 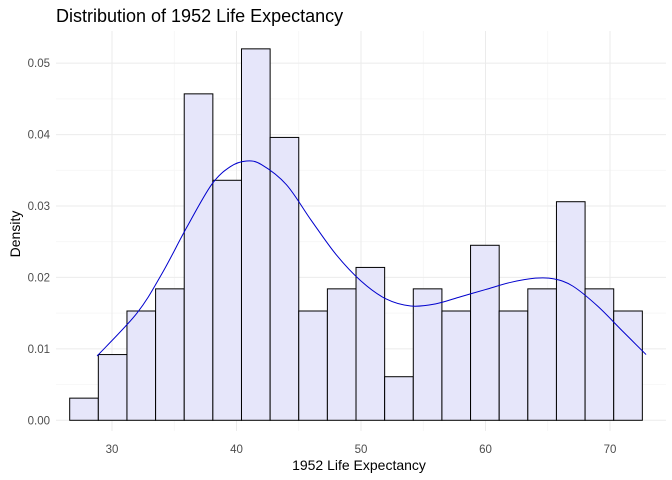 What do you see at coordinates (39, 278) in the screenshot?
I see `y-tick-label: 0.02` at bounding box center [39, 278].